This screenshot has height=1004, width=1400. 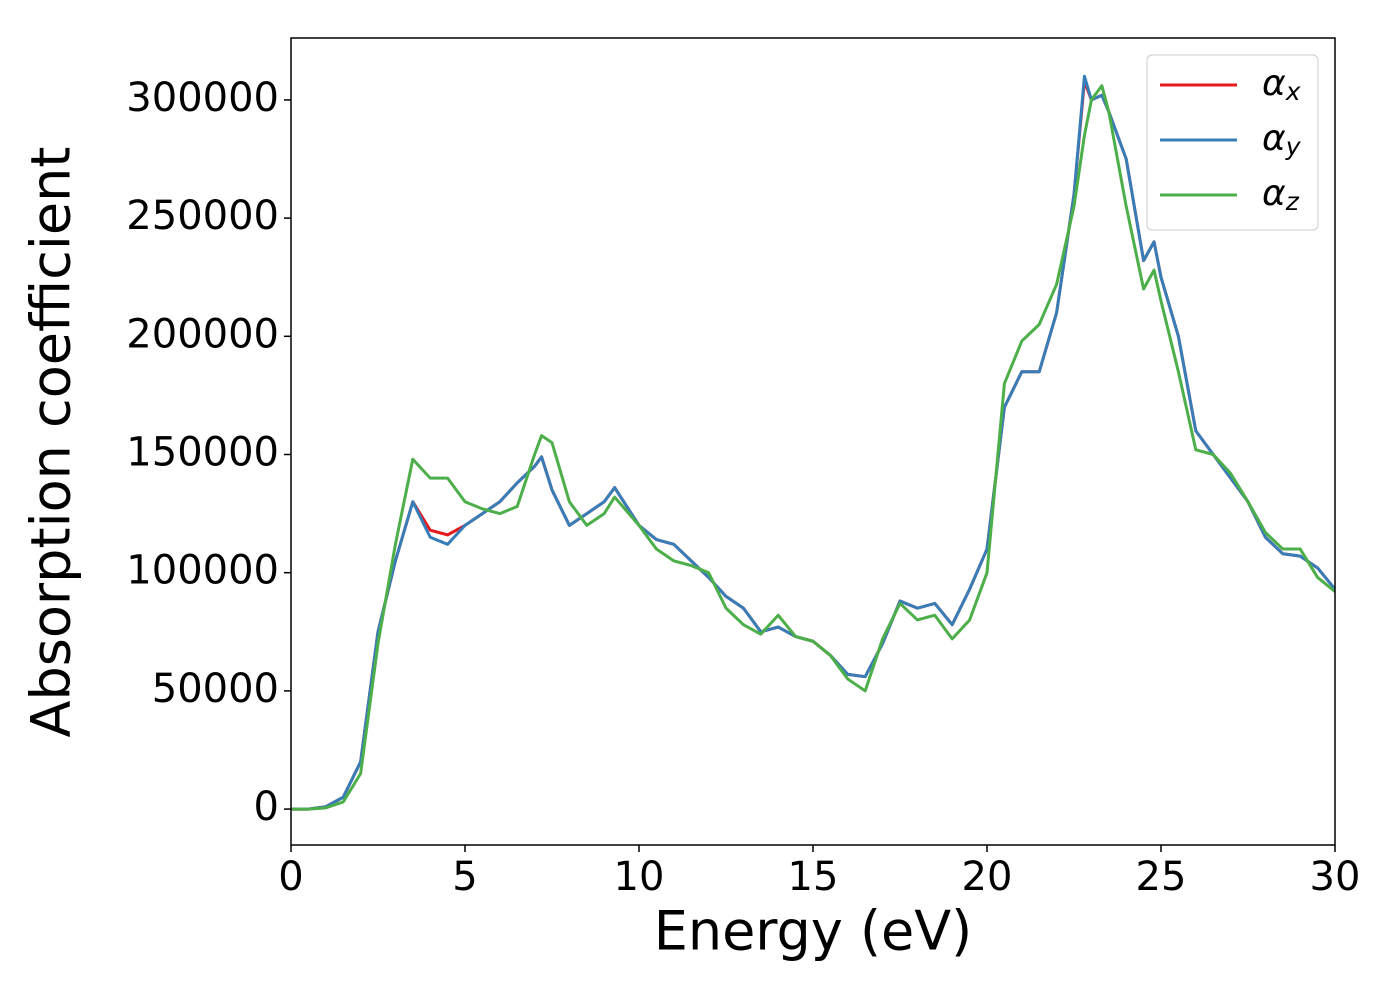 What do you see at coordinates (202, 453) in the screenshot?
I see `y-tick-label: 150000` at bounding box center [202, 453].